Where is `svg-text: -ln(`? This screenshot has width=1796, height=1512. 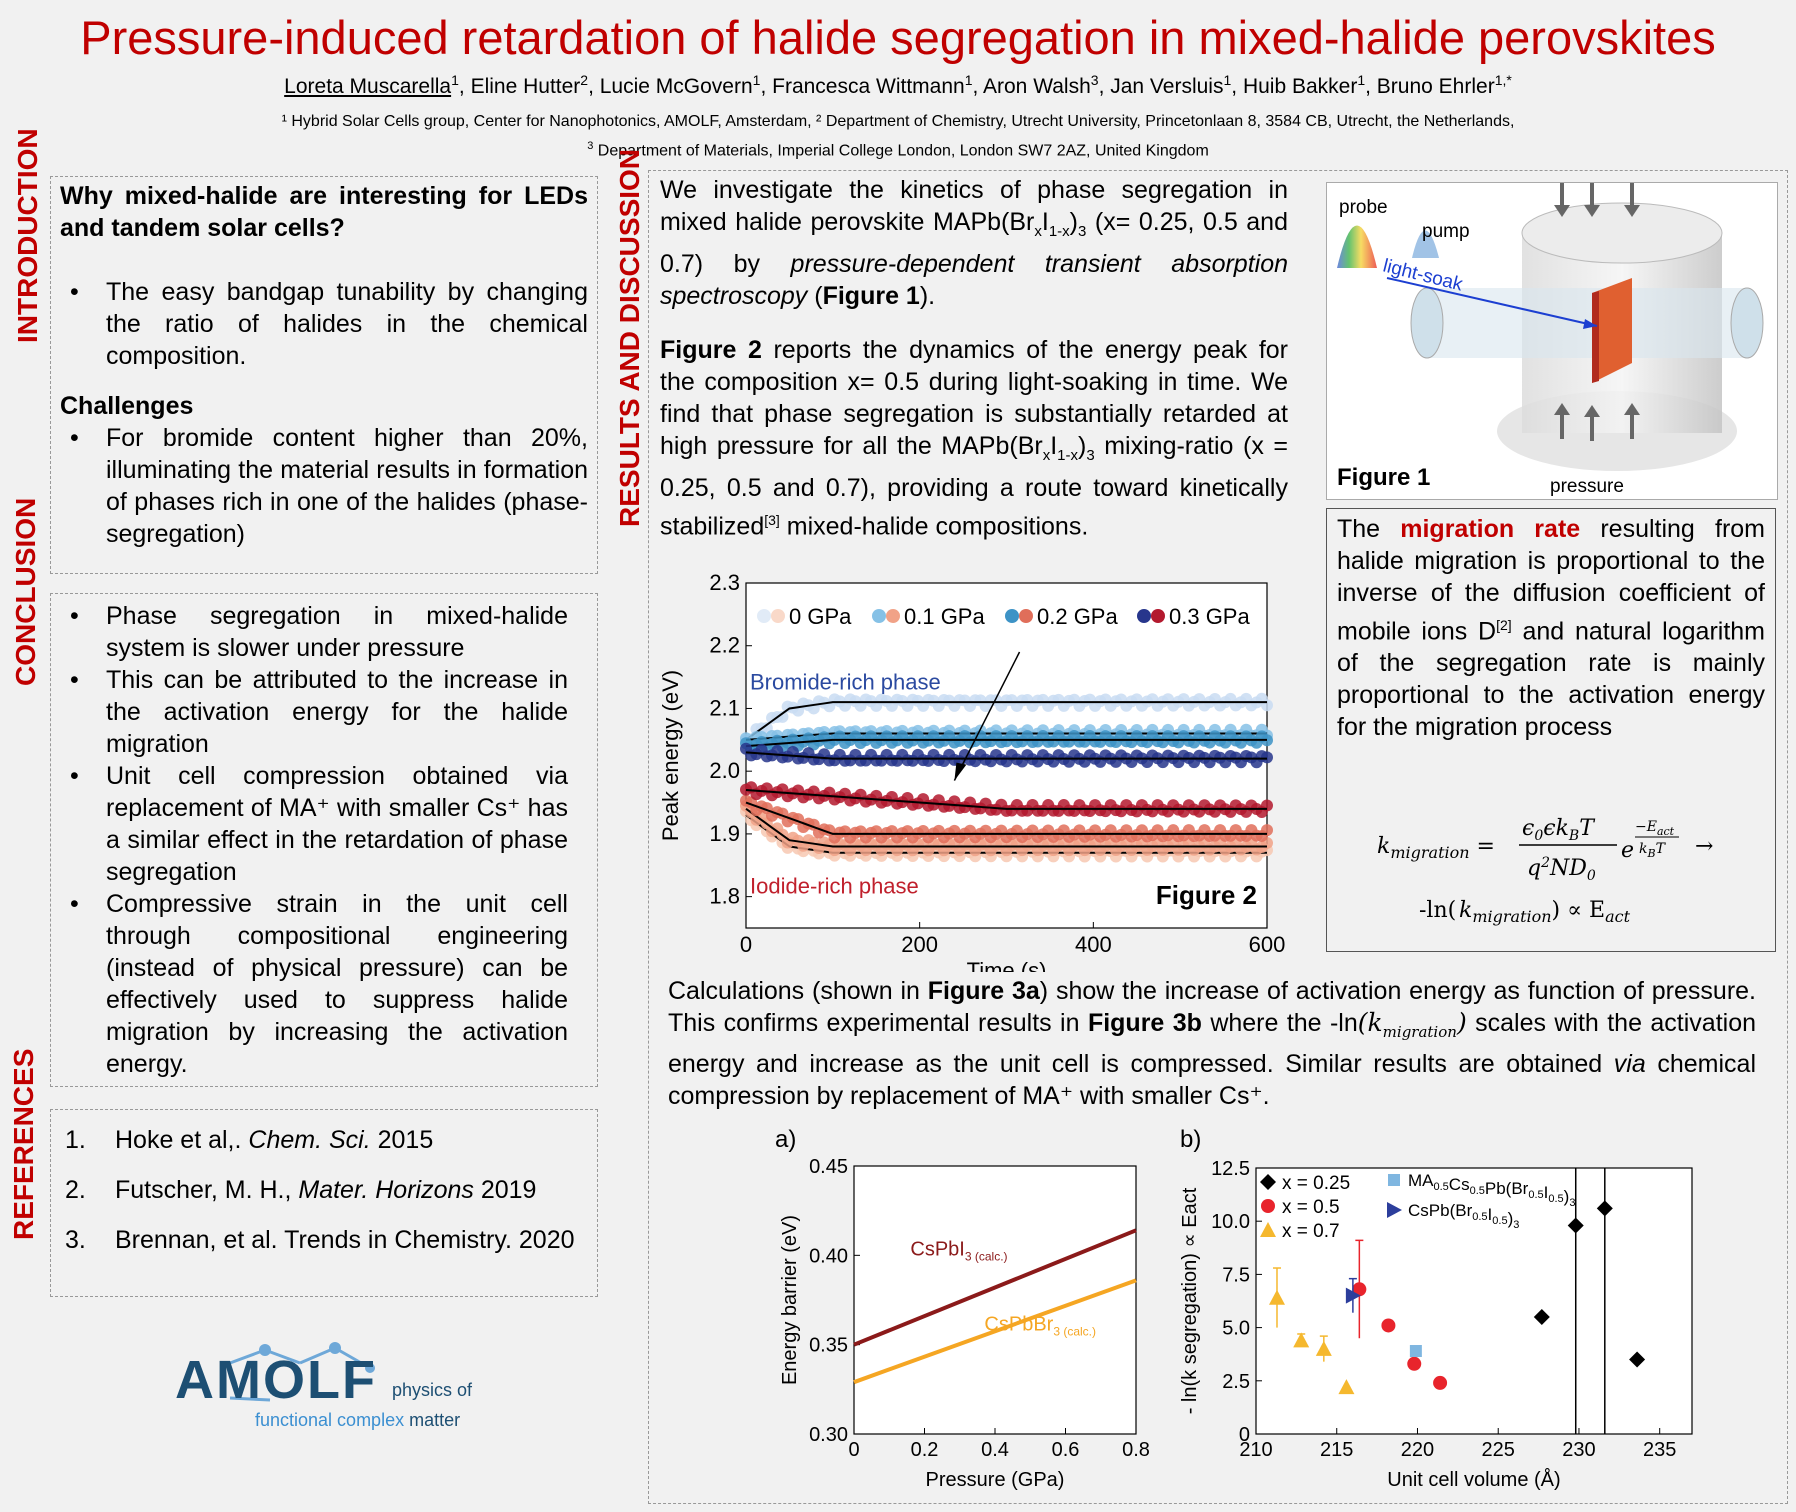
svg-text: -ln( is located at coordinates (1437, 910).